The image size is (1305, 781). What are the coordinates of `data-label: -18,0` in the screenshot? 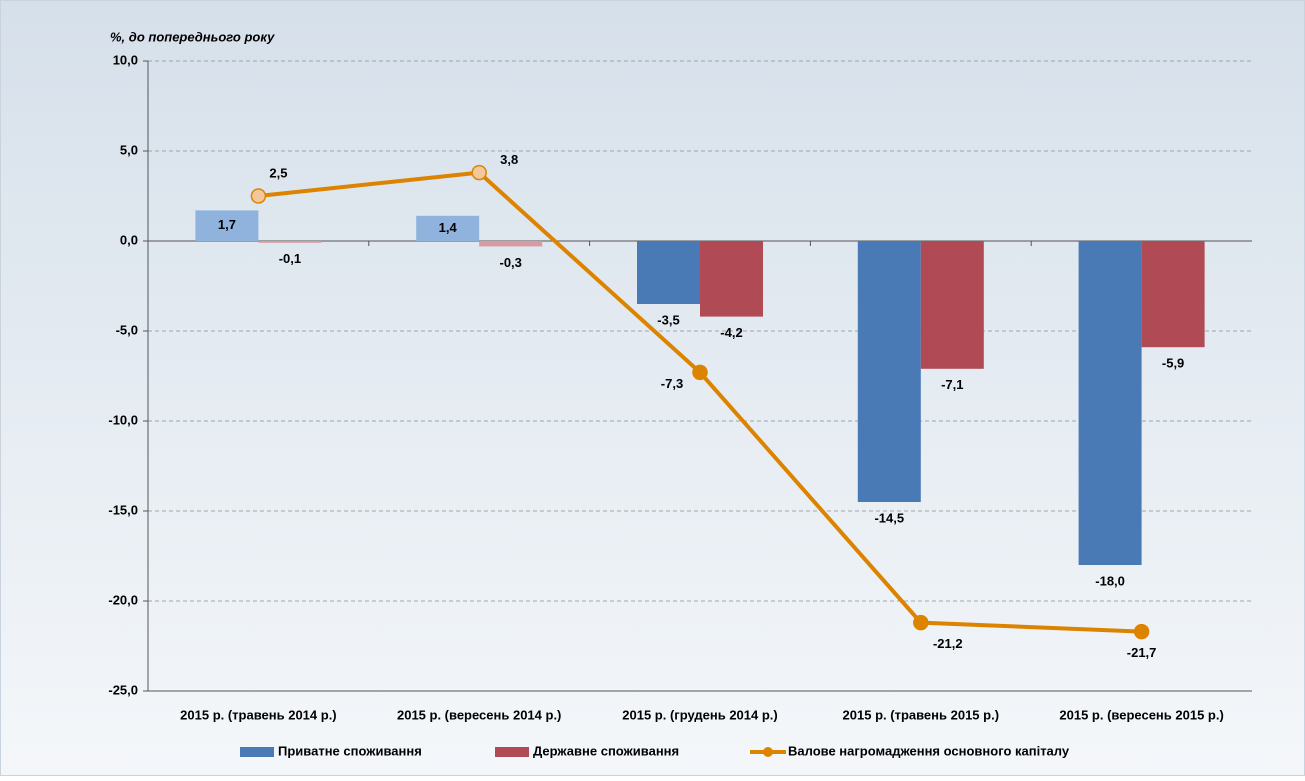 It's located at (1110, 580).